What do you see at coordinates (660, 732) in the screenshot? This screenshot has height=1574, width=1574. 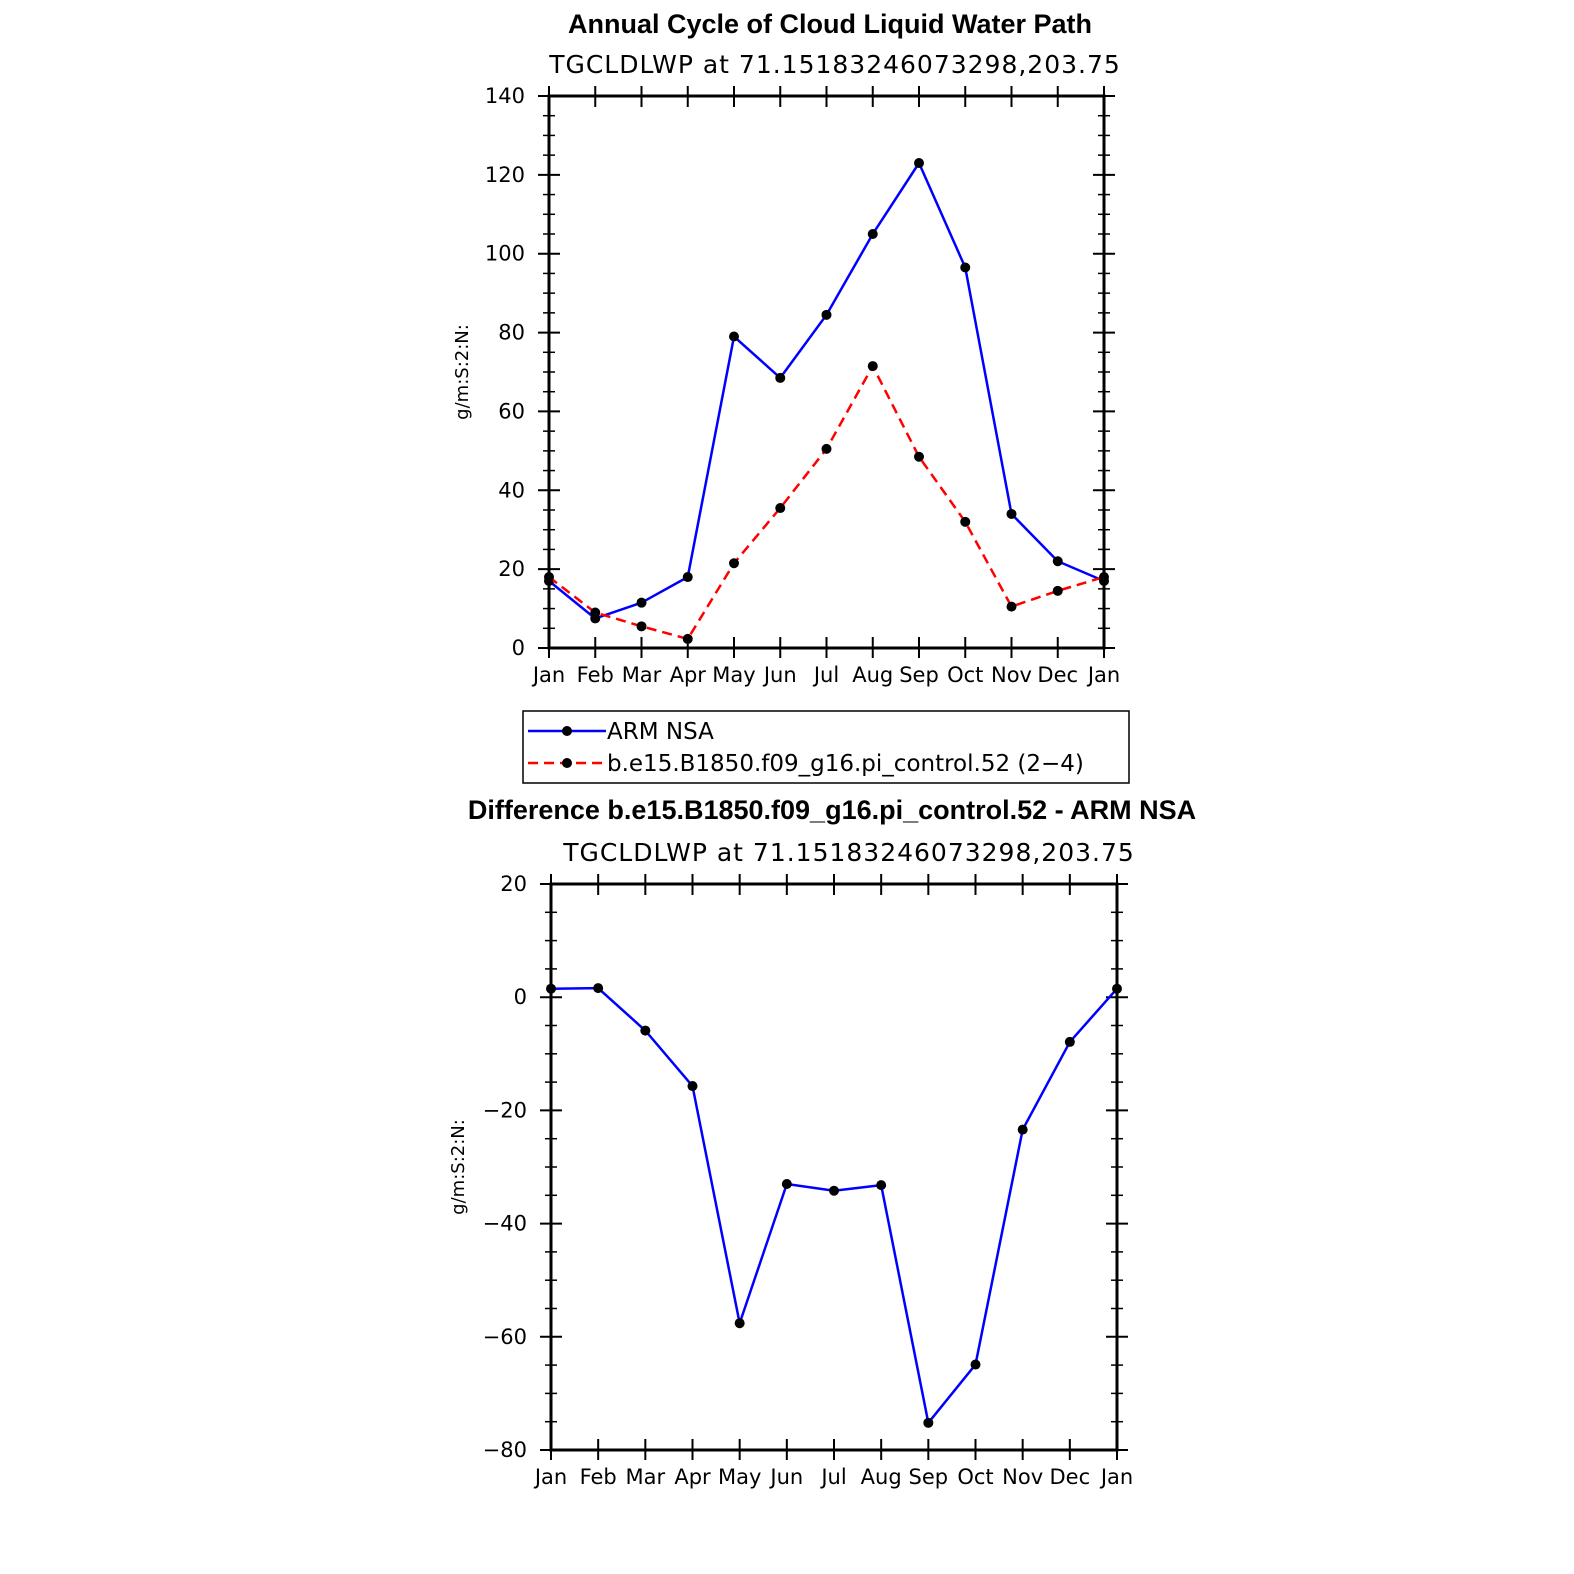 I see `legend-label-obs: ARM NSA` at bounding box center [660, 732].